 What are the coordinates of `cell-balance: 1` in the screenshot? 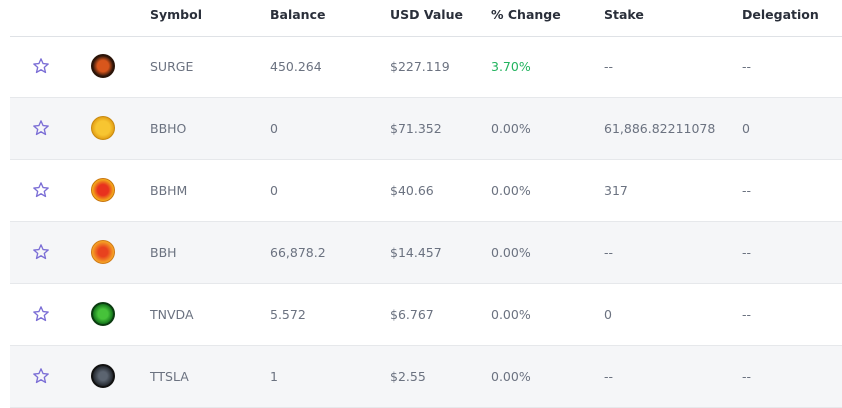 It's located at (274, 376).